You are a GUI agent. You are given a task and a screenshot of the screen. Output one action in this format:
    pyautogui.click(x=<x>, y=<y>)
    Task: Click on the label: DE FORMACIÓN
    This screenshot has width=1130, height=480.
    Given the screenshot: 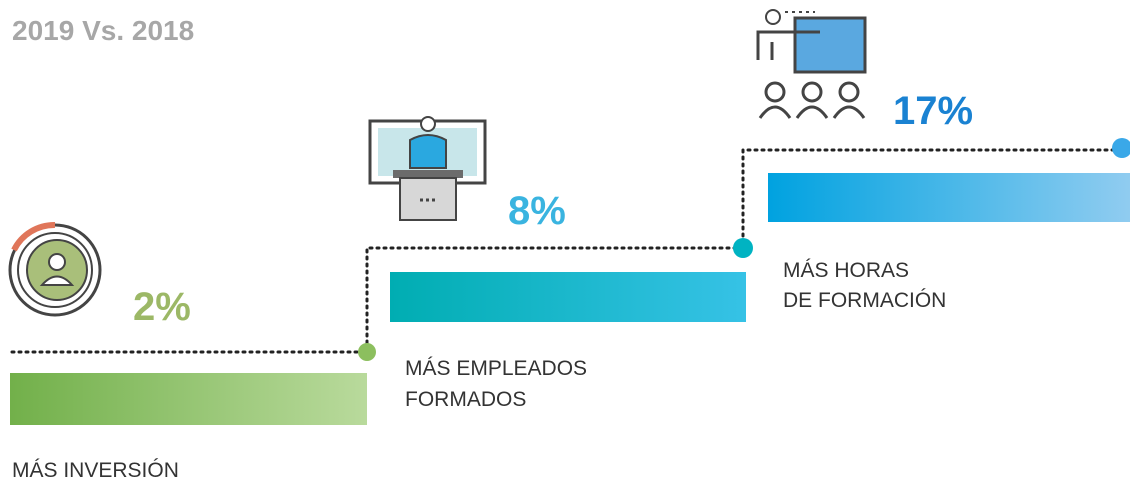 What is the action you would take?
    pyautogui.click(x=864, y=300)
    